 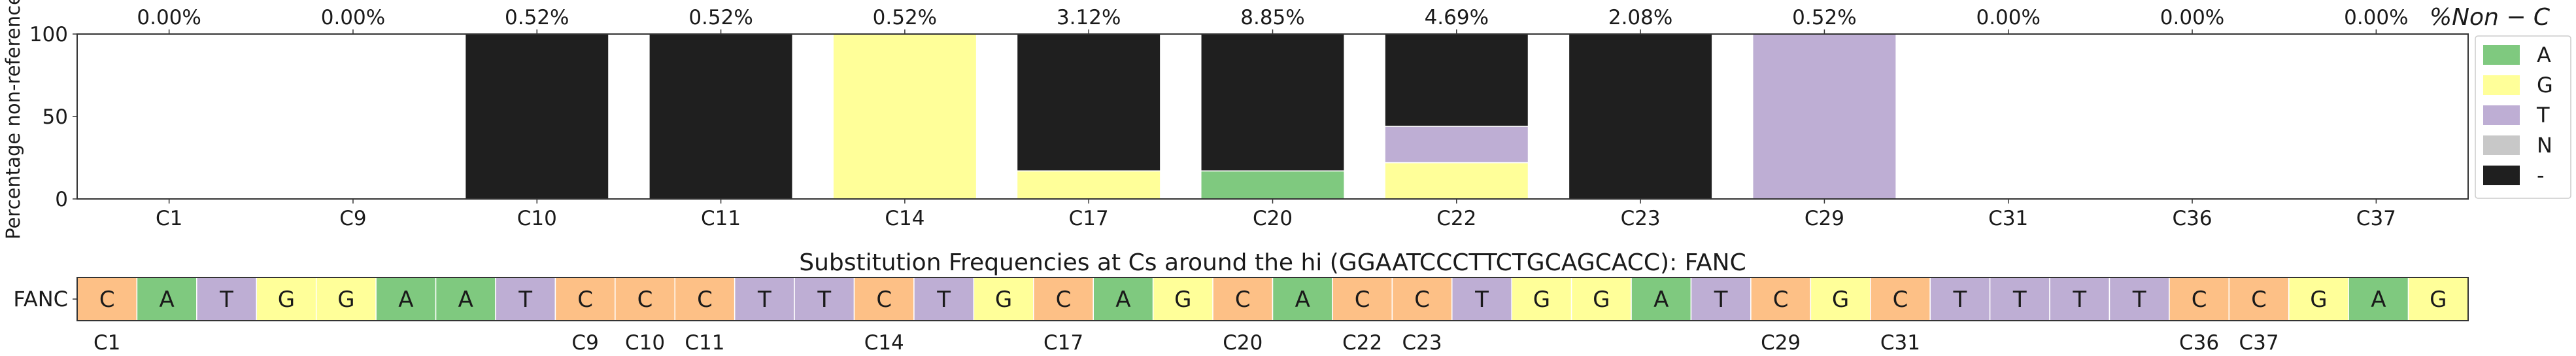 What do you see at coordinates (1824, 218) in the screenshot?
I see `x-tick-label: C29` at bounding box center [1824, 218].